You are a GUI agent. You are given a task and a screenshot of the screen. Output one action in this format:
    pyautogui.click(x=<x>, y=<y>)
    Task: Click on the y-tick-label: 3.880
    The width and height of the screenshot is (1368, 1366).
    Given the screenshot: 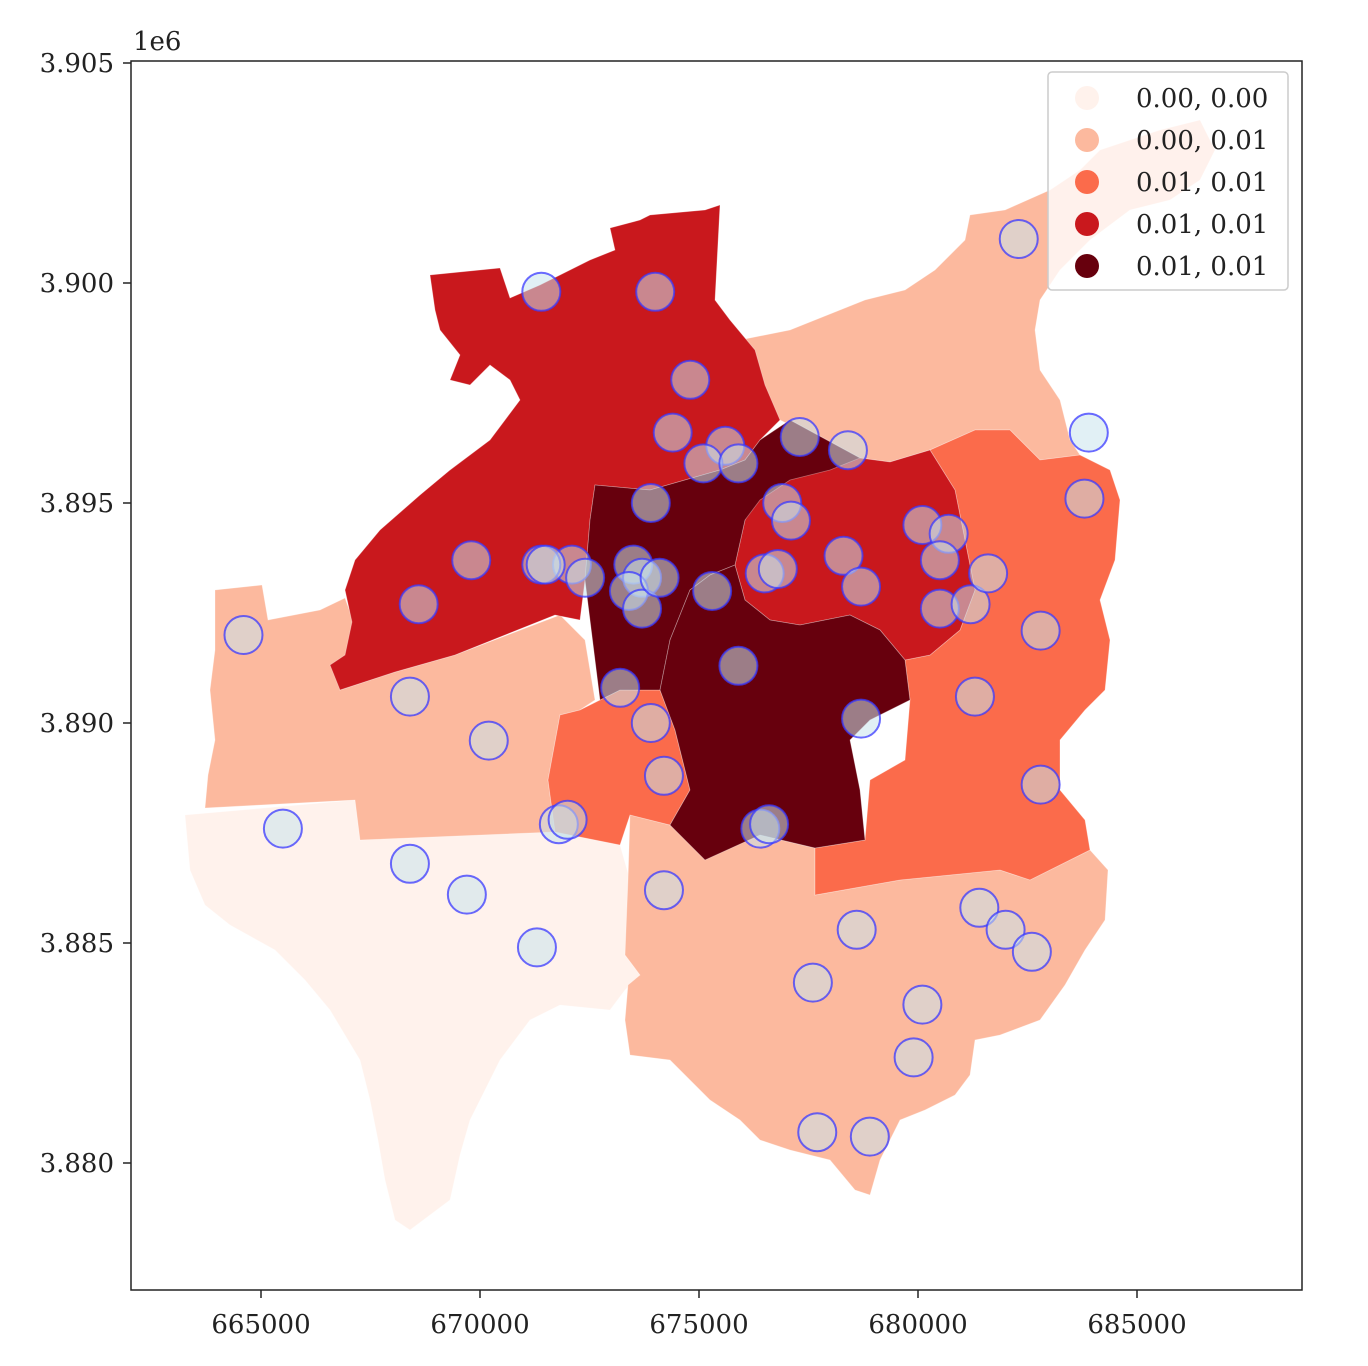 What is the action you would take?
    pyautogui.click(x=77, y=1164)
    